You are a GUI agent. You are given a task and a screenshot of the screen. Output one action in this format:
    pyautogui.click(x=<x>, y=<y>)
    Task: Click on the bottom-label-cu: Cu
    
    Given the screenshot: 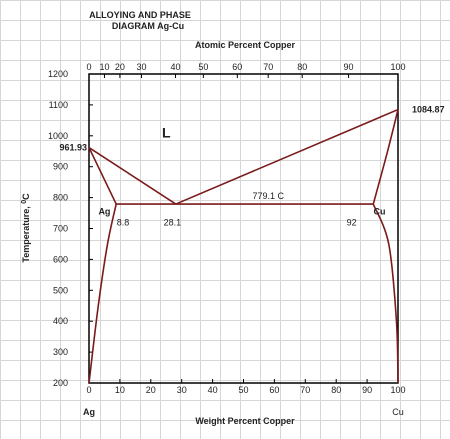 What is the action you would take?
    pyautogui.click(x=398, y=412)
    